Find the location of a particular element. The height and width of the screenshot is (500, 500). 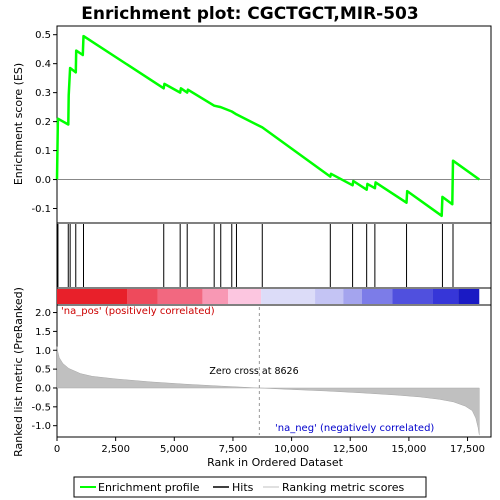

hits-panel-frame is located at coordinates (274, 255).